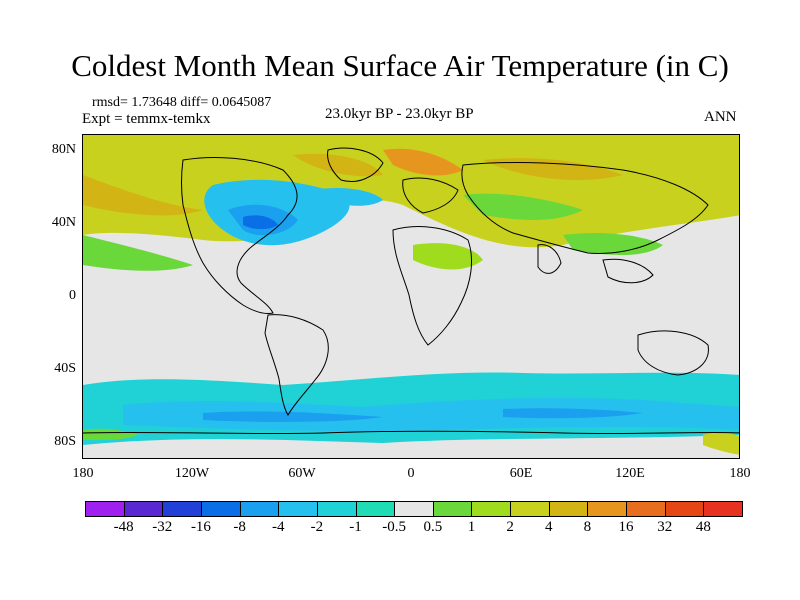 This screenshot has width=800, height=600. I want to click on lat-label-40n: 40N, so click(63, 222).